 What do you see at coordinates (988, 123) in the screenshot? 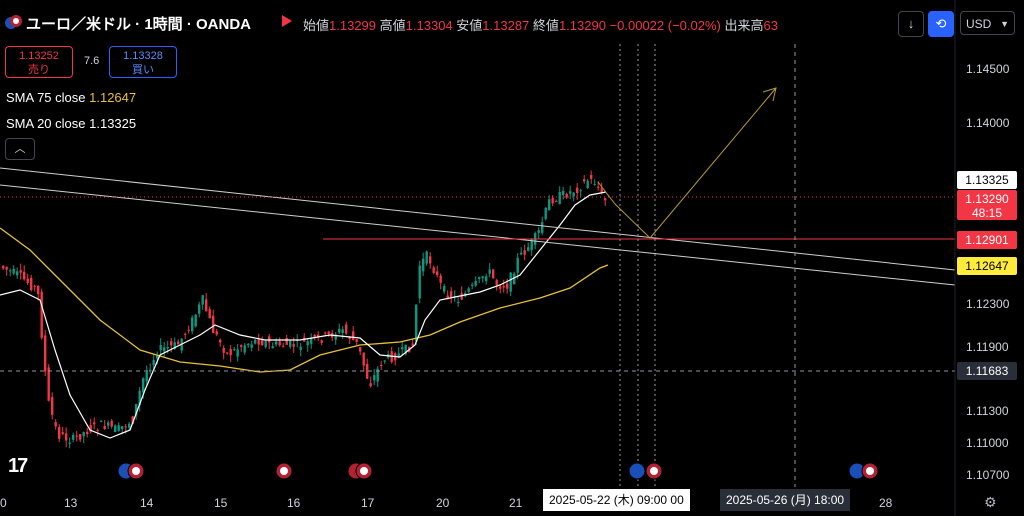
I see `price-tick: 1.14000` at bounding box center [988, 123].